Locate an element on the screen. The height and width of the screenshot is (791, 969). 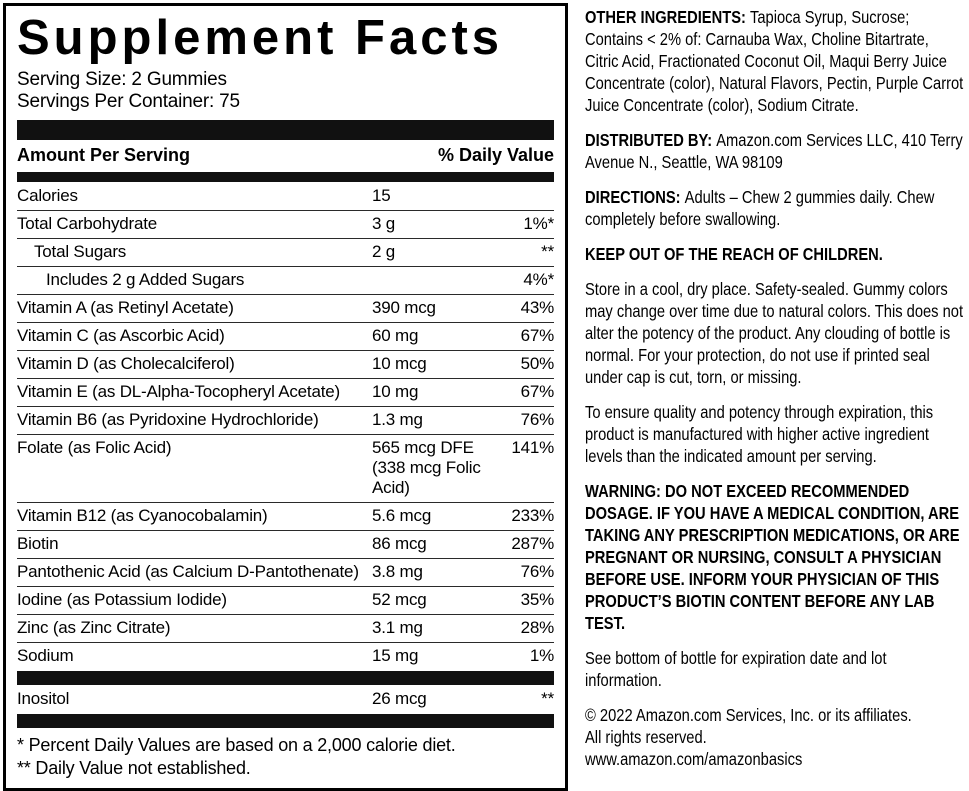
table-row-biotin: Biotin 86 mcg 287% is located at coordinates (285, 545).